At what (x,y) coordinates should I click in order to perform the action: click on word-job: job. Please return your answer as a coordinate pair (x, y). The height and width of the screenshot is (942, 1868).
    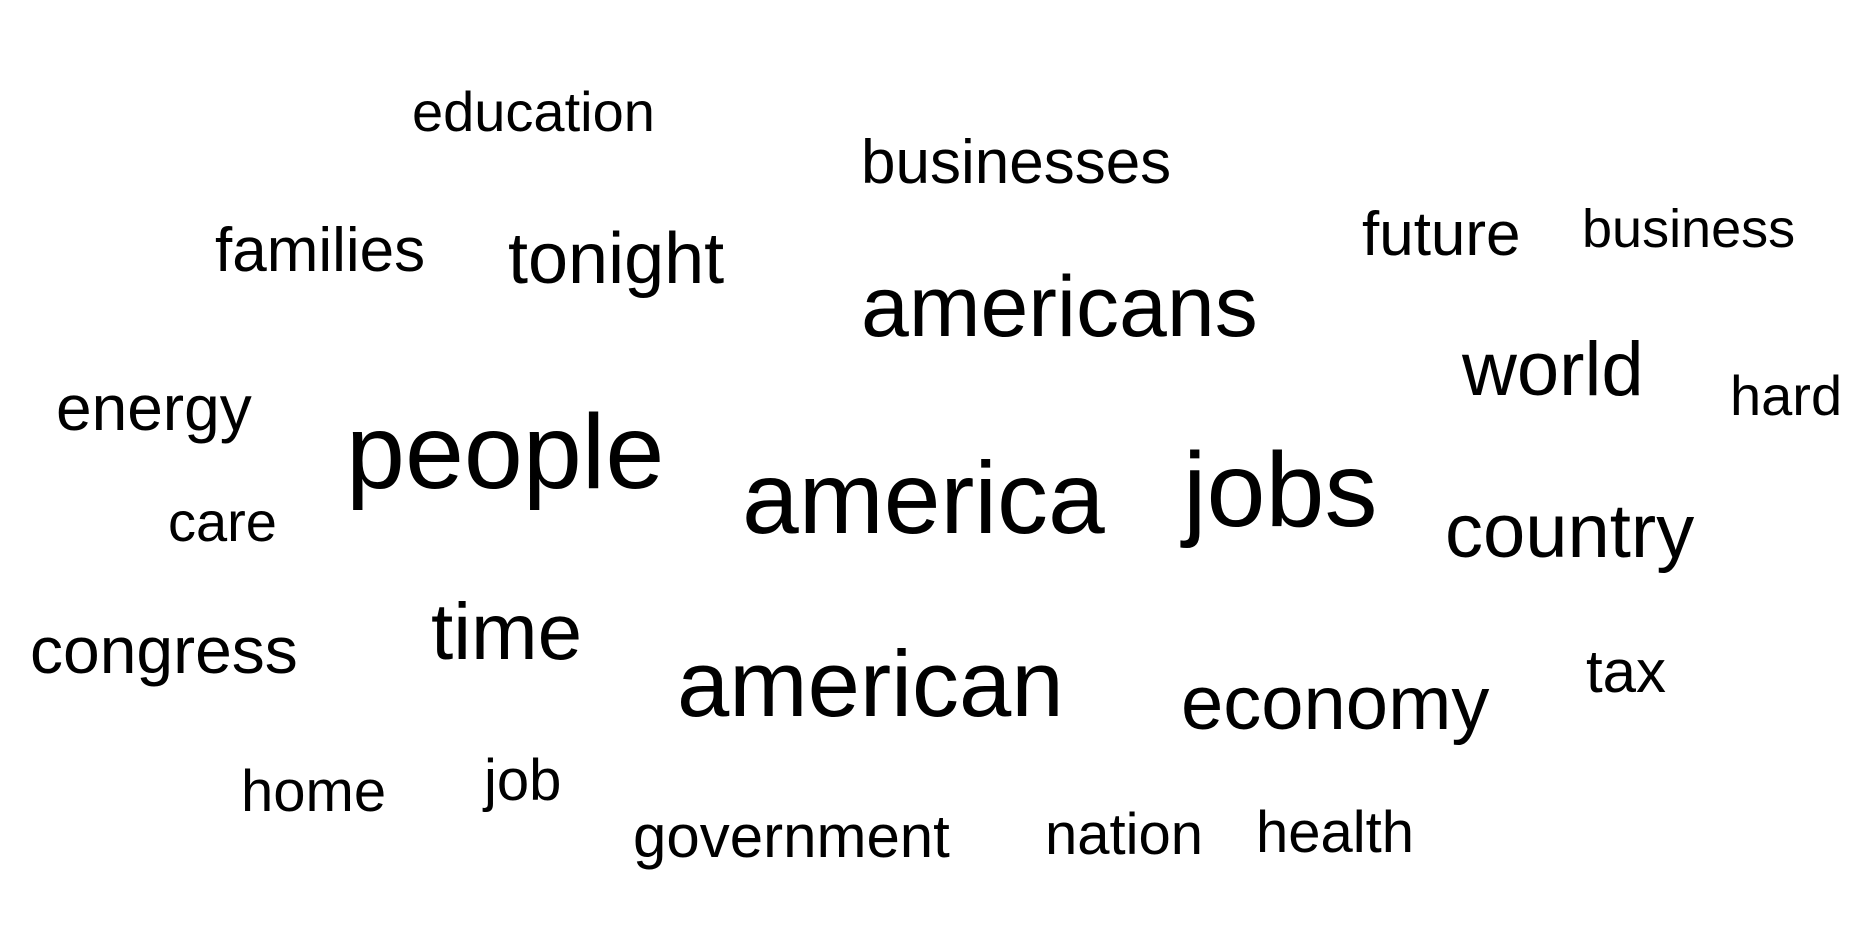
    Looking at the image, I should click on (523, 780).